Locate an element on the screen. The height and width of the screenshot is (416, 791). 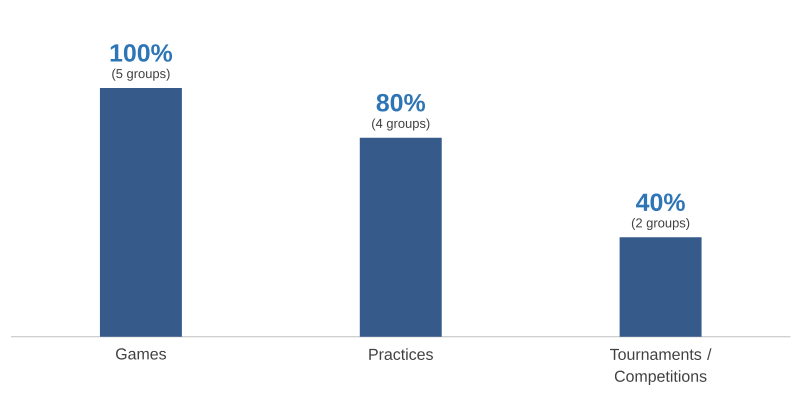
data-label: 100% is located at coordinates (141, 53).